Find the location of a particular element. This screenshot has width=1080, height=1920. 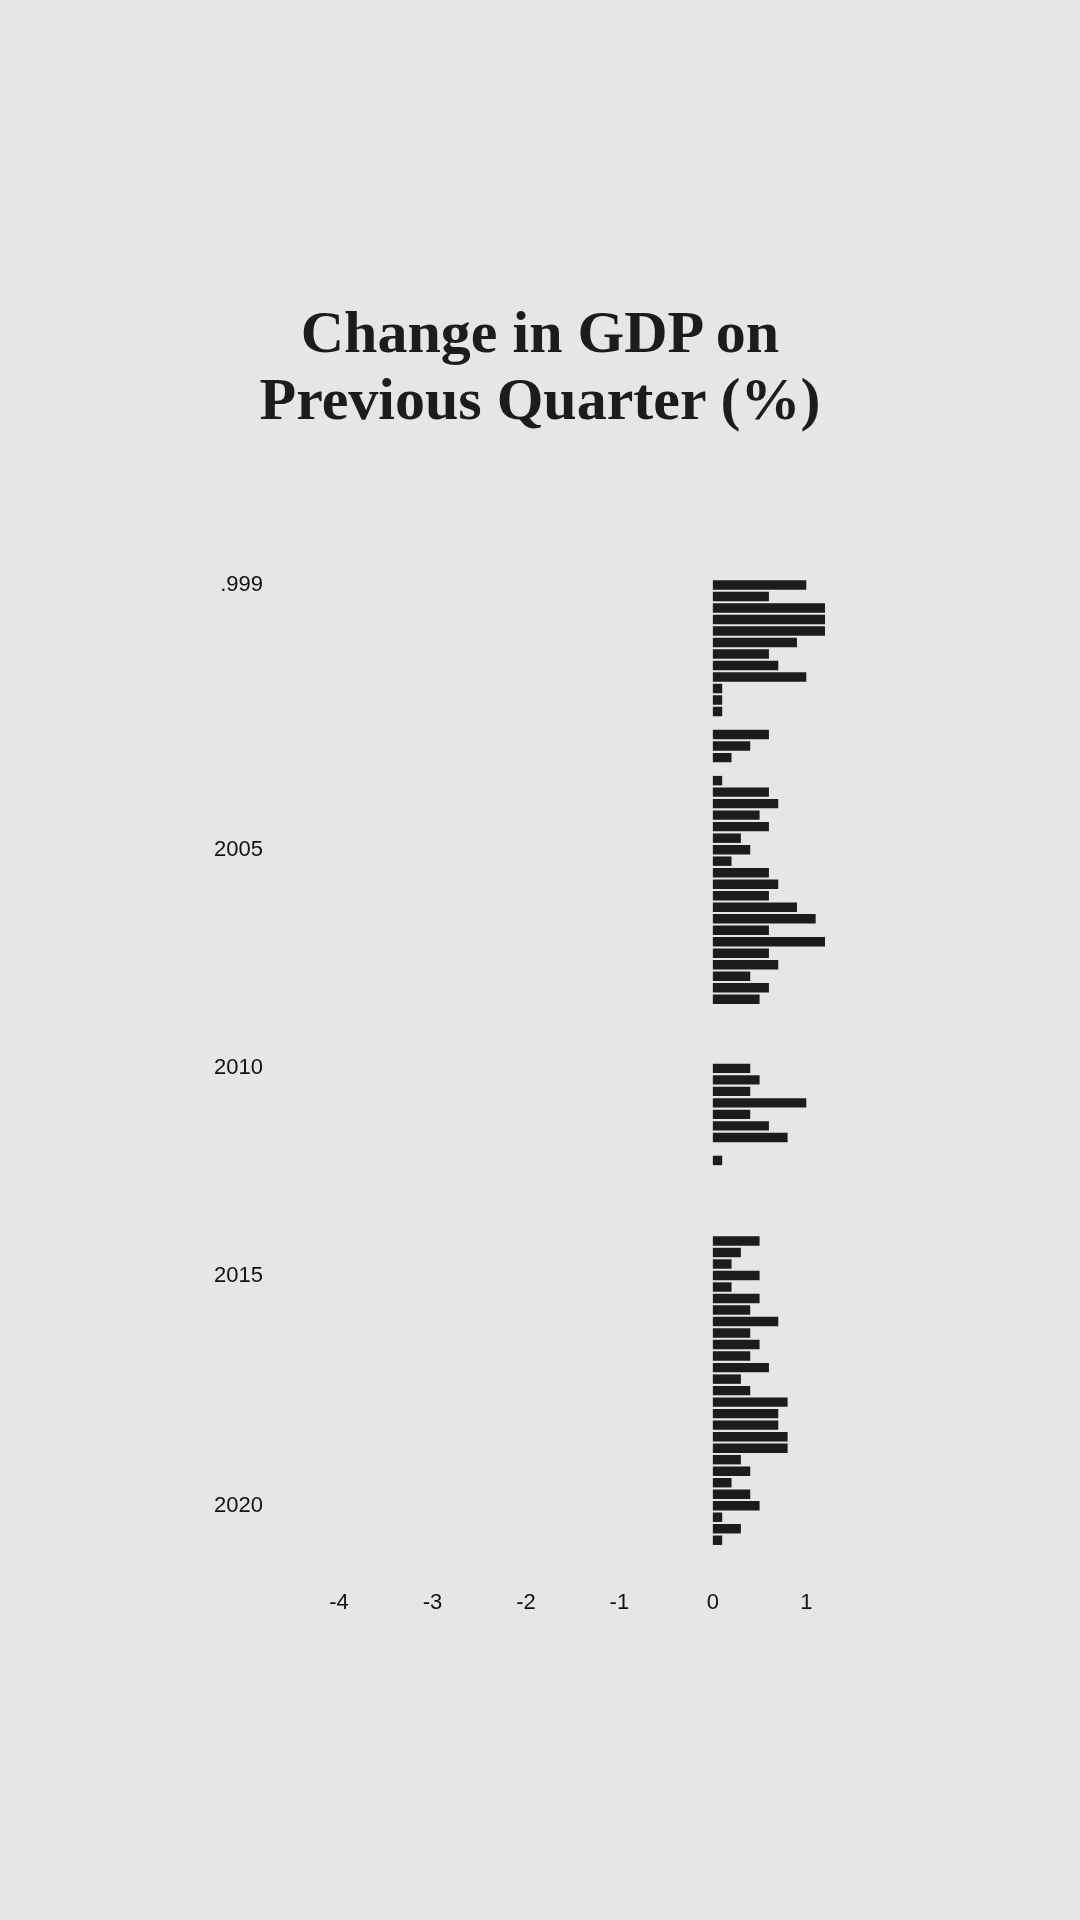

y-tick-label: .999 is located at coordinates (241, 584).